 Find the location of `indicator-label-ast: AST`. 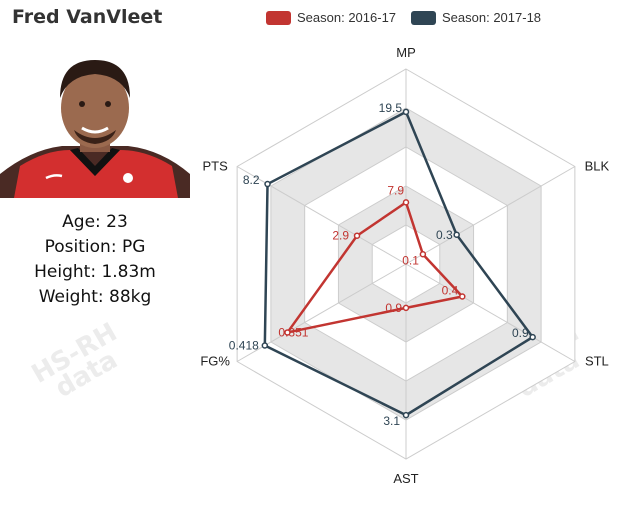

indicator-label-ast: AST is located at coordinates (405, 478).